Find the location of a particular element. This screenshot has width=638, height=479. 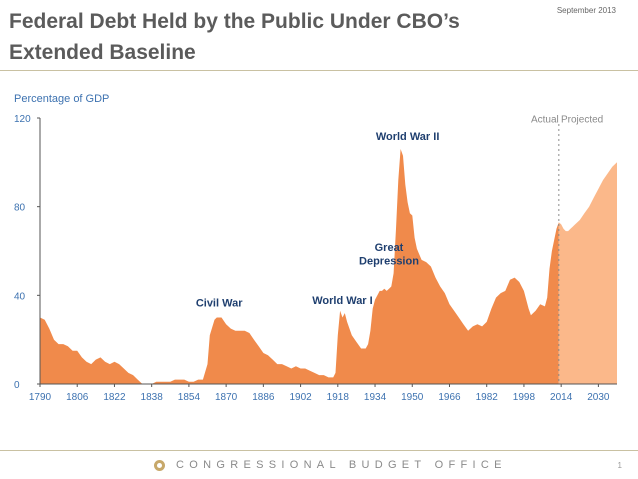

slide-date: September 2013 is located at coordinates (586, 10).